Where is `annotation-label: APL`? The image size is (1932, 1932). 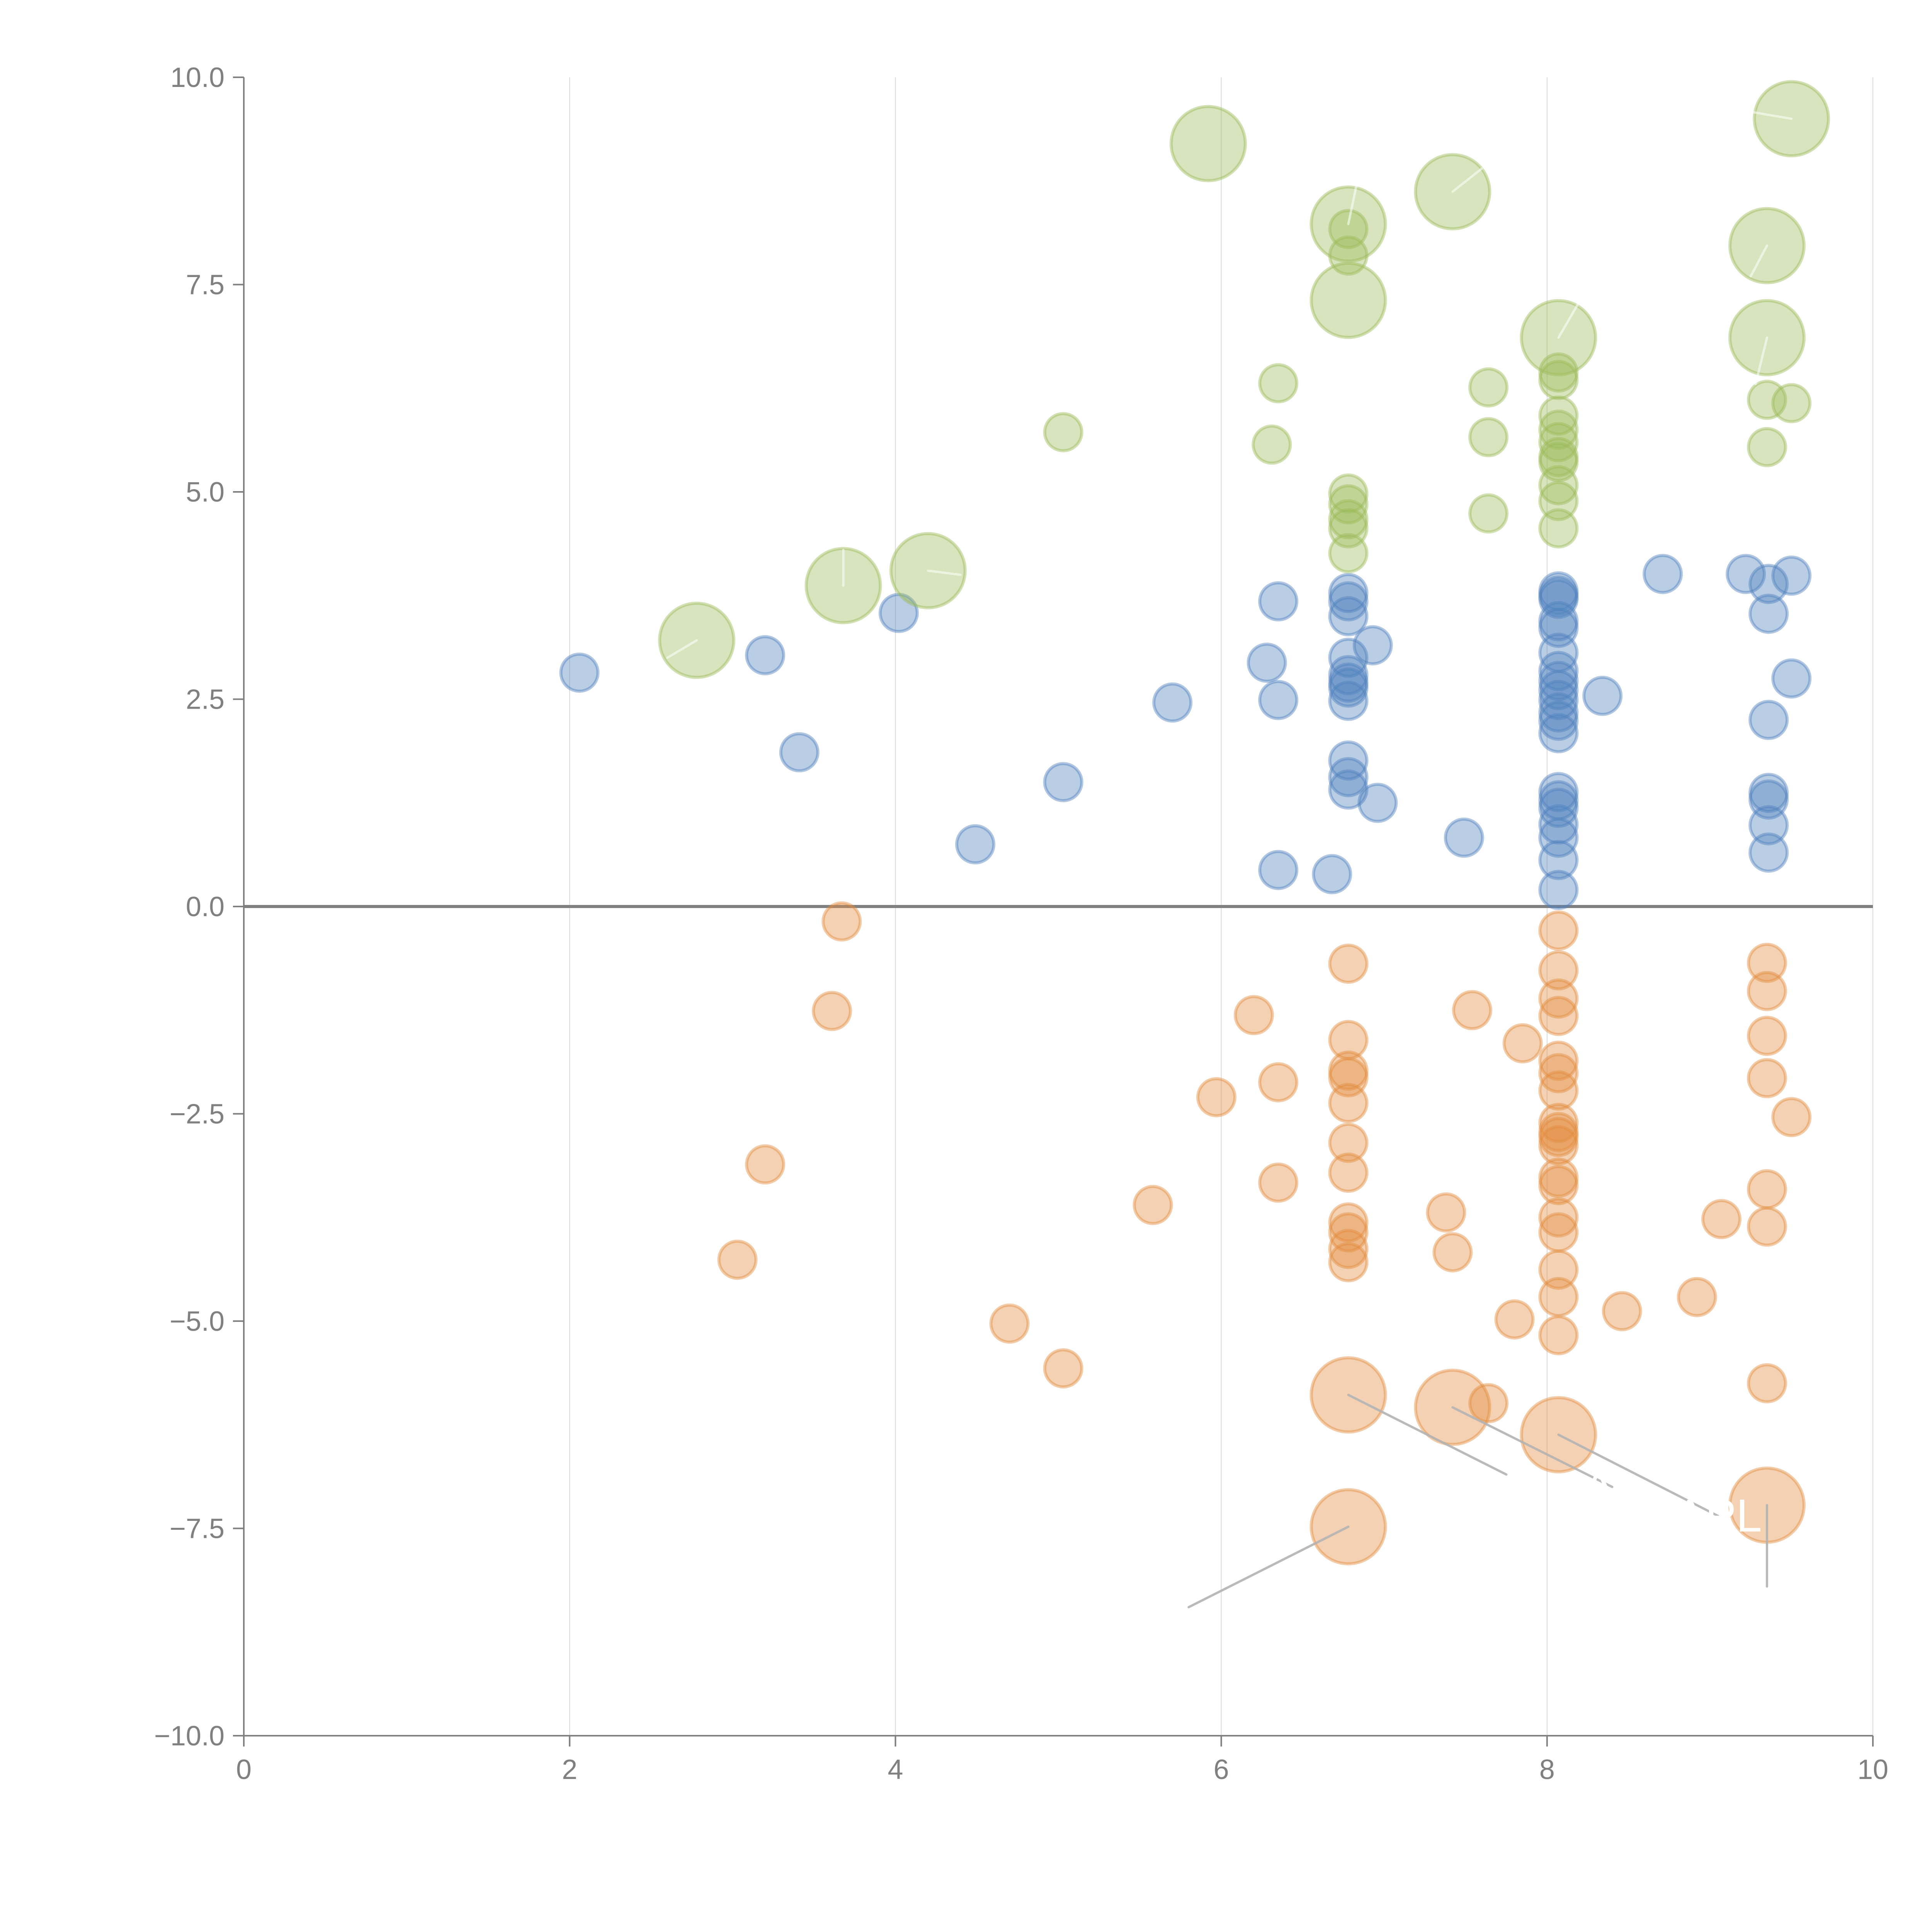
annotation-label: APL is located at coordinates (1718, 1516).